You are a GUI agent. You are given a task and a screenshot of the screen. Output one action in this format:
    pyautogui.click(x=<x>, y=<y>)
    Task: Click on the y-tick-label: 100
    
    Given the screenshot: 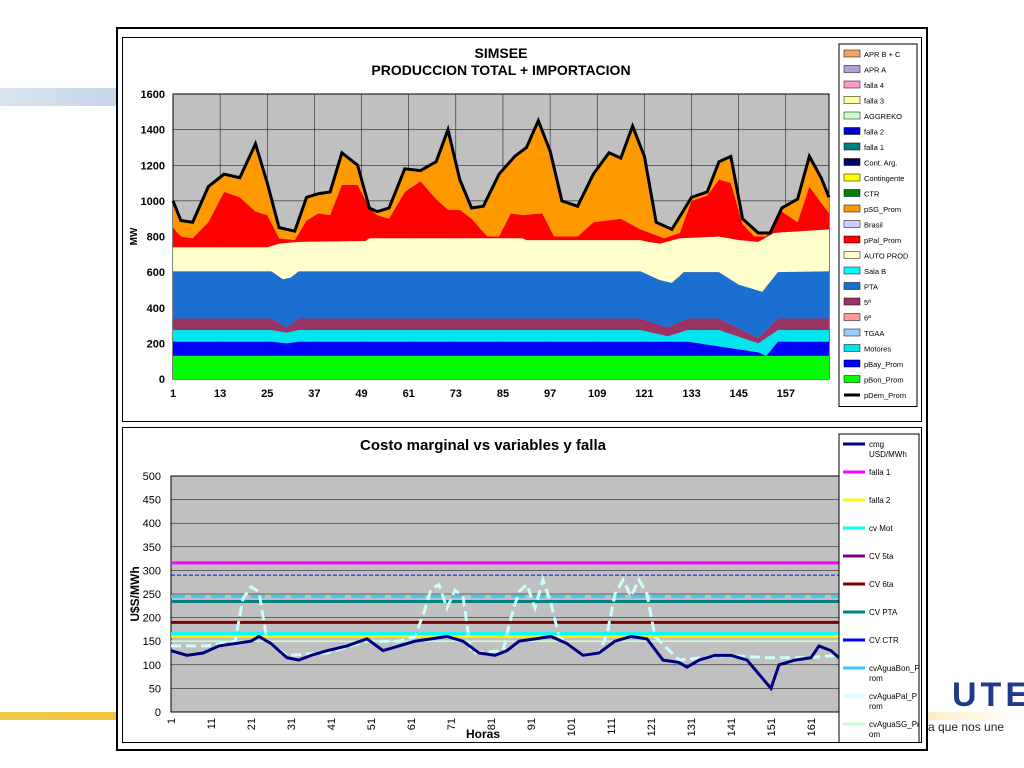 What is the action you would take?
    pyautogui.click(x=152, y=666)
    